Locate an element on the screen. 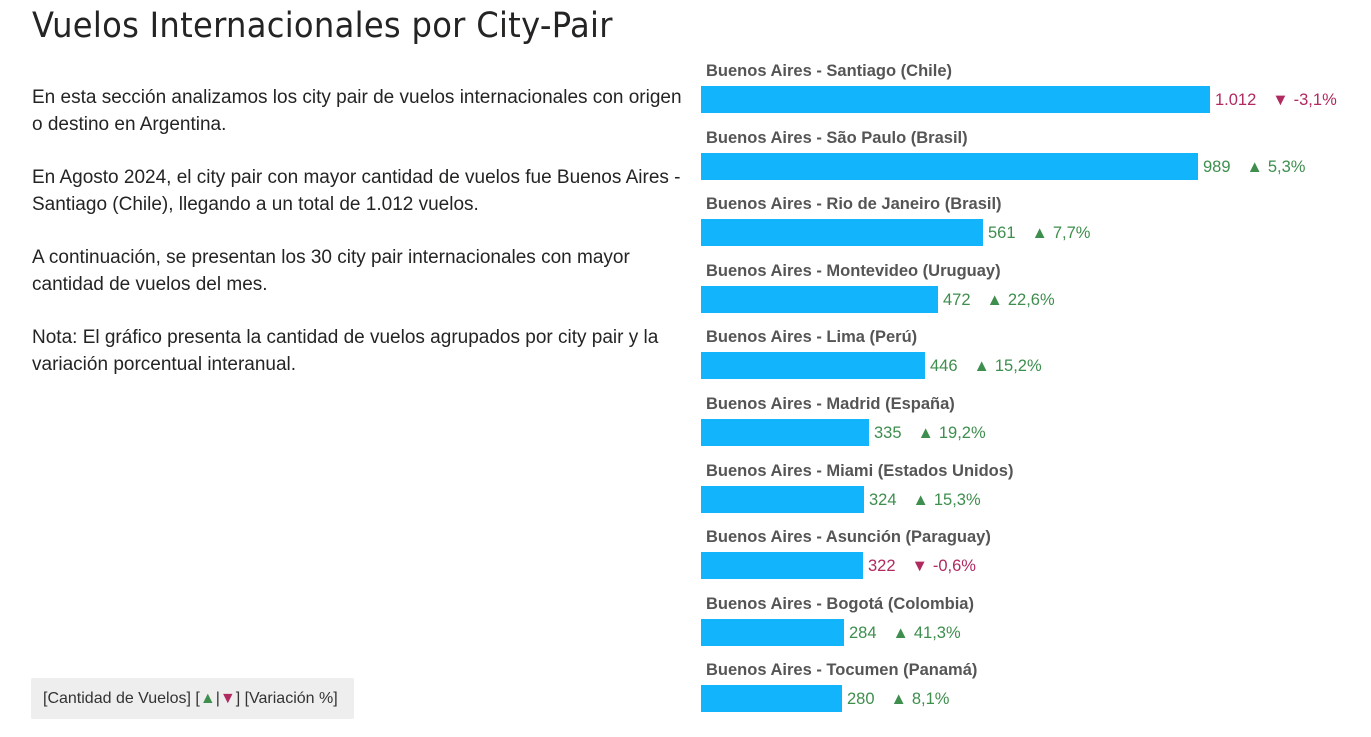 This screenshot has width=1371, height=737. value-label-group: 561 ▲ 7,7% is located at coordinates (1039, 233).